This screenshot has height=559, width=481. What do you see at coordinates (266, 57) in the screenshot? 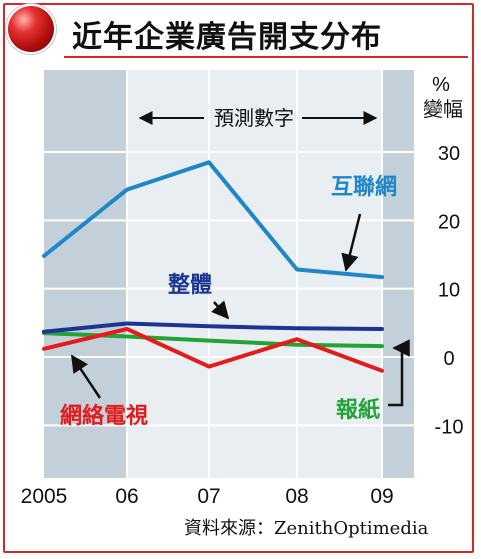
I see `title-underline` at bounding box center [266, 57].